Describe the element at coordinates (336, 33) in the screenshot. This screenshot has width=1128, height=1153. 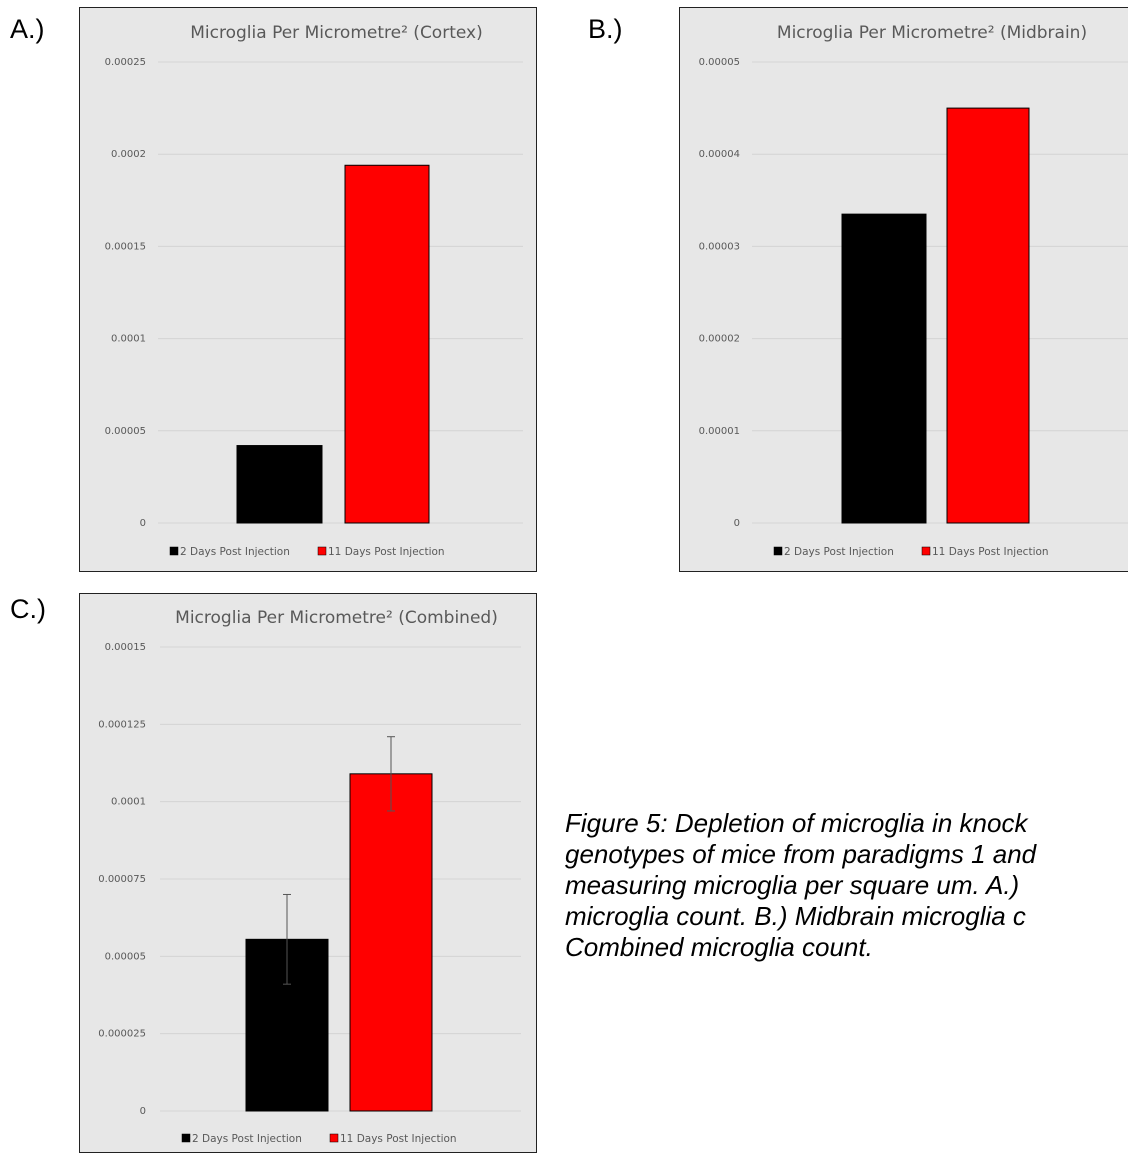
I see `chart-title: Microglia Per Micrometre² (Cortex)` at that location.